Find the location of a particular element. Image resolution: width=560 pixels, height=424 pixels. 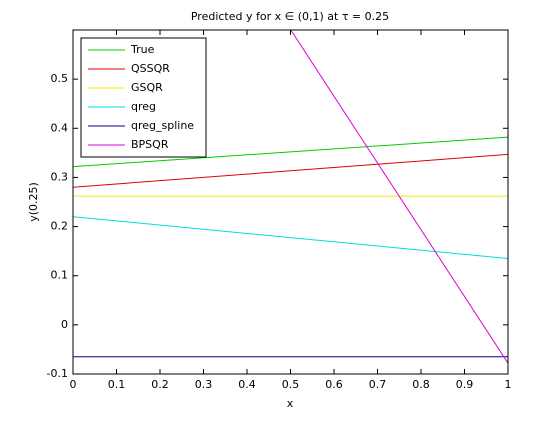

x-tick-label: 0.7 is located at coordinates (378, 384).